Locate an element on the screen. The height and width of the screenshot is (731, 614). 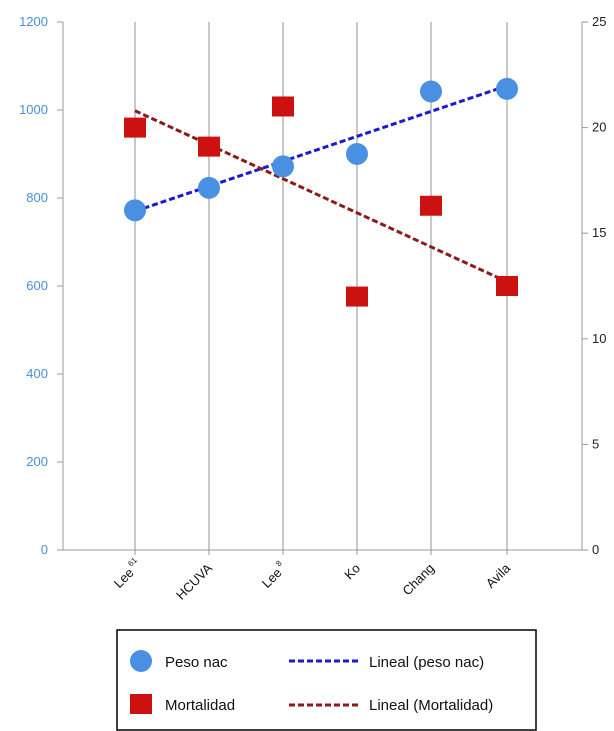
x-tick-label-superscript-0: 61 is located at coordinates (132, 562).